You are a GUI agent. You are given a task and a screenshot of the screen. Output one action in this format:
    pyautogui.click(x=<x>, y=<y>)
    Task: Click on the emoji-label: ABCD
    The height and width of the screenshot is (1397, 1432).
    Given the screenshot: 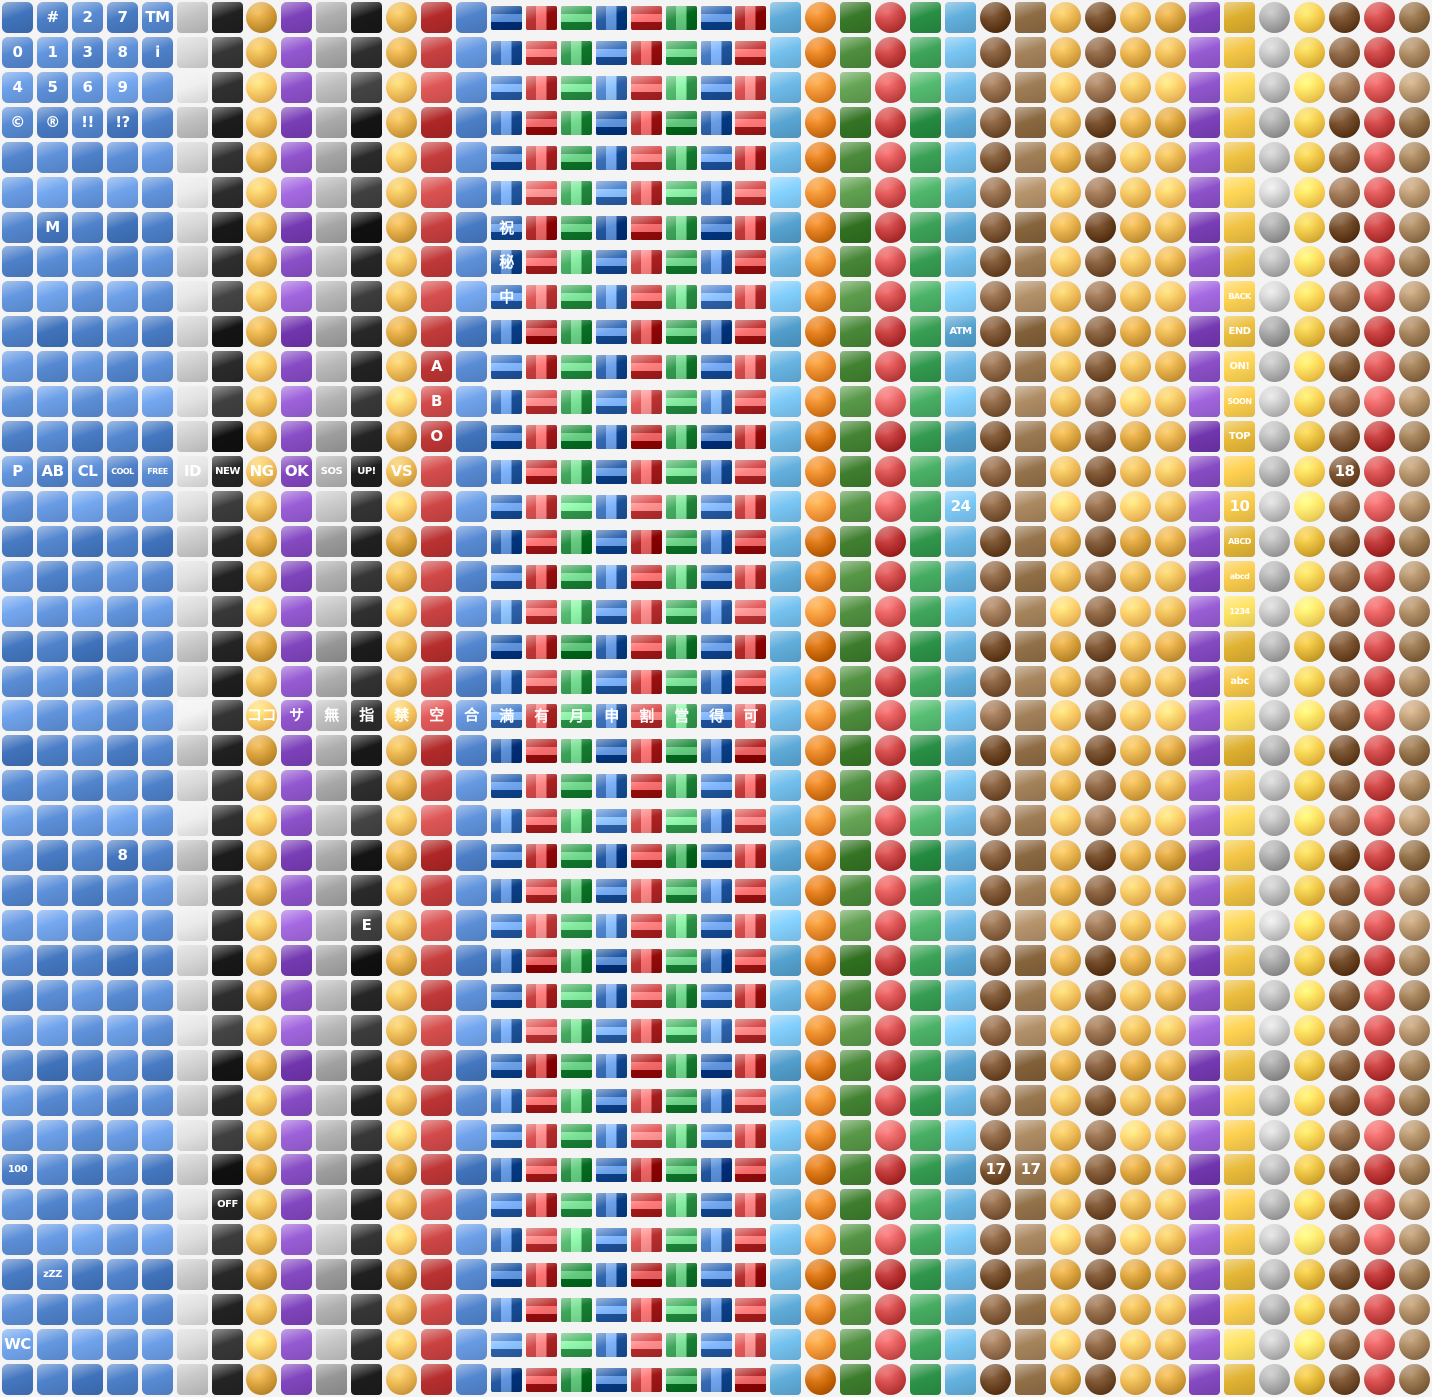 What is the action you would take?
    pyautogui.click(x=1239, y=541)
    